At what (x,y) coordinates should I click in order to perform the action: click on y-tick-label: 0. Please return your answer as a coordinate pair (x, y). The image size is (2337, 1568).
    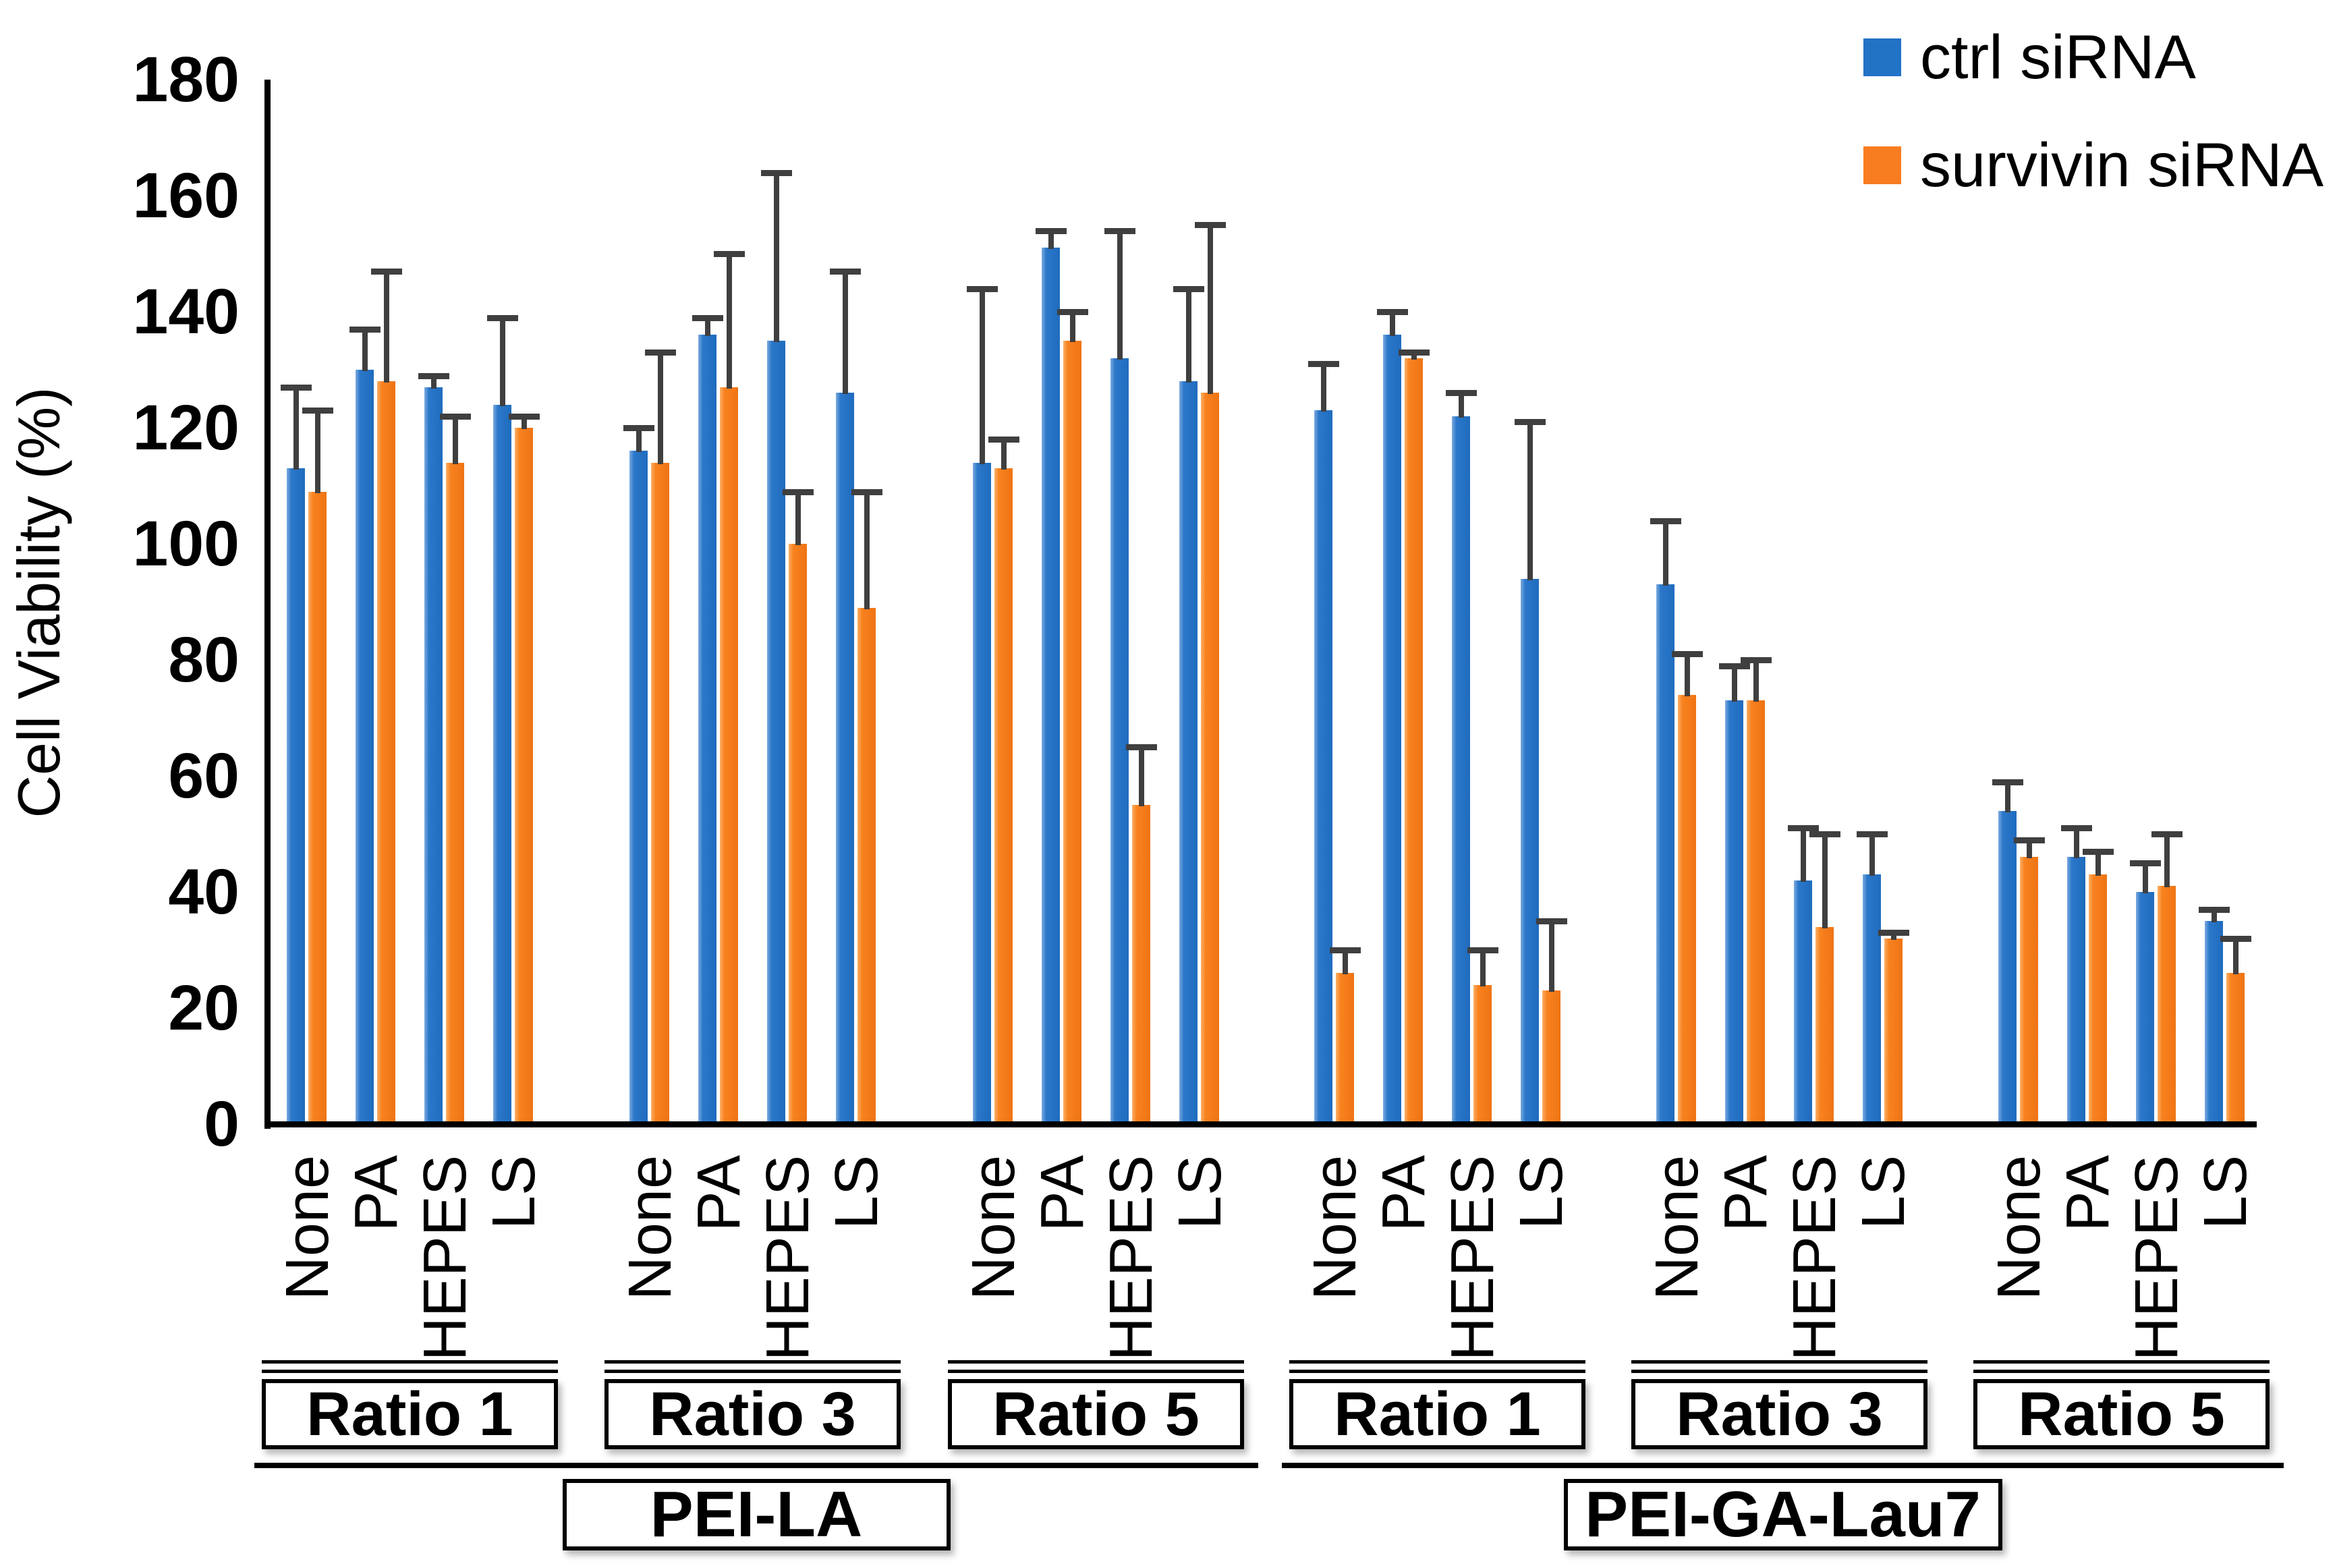
    Looking at the image, I should click on (222, 1124).